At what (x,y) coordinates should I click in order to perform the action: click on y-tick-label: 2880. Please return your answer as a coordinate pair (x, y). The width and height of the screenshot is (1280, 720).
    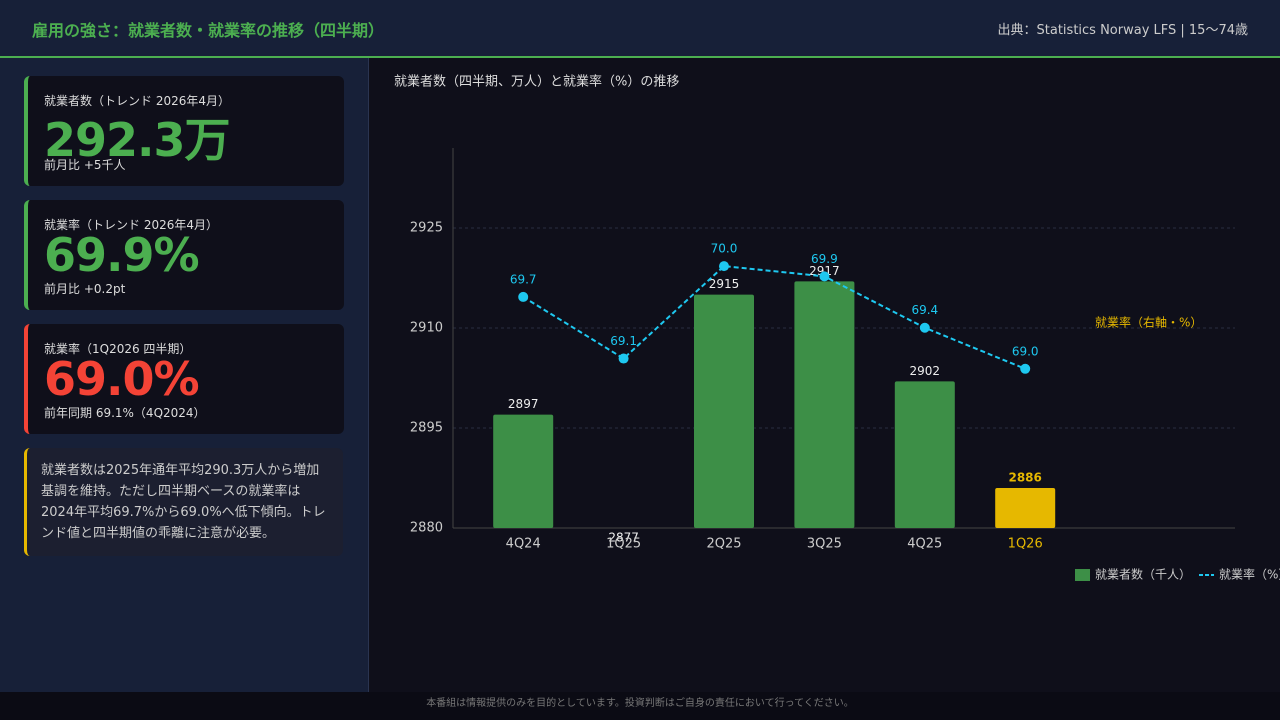
    Looking at the image, I should click on (426, 528).